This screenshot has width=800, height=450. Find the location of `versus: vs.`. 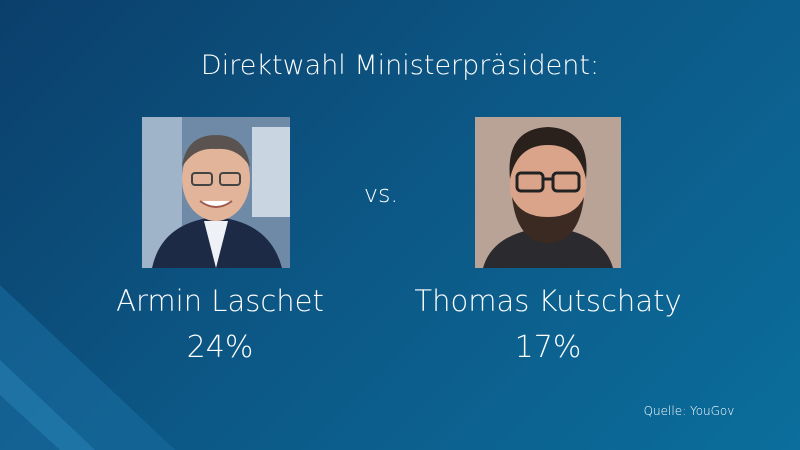

versus: vs. is located at coordinates (381, 194).